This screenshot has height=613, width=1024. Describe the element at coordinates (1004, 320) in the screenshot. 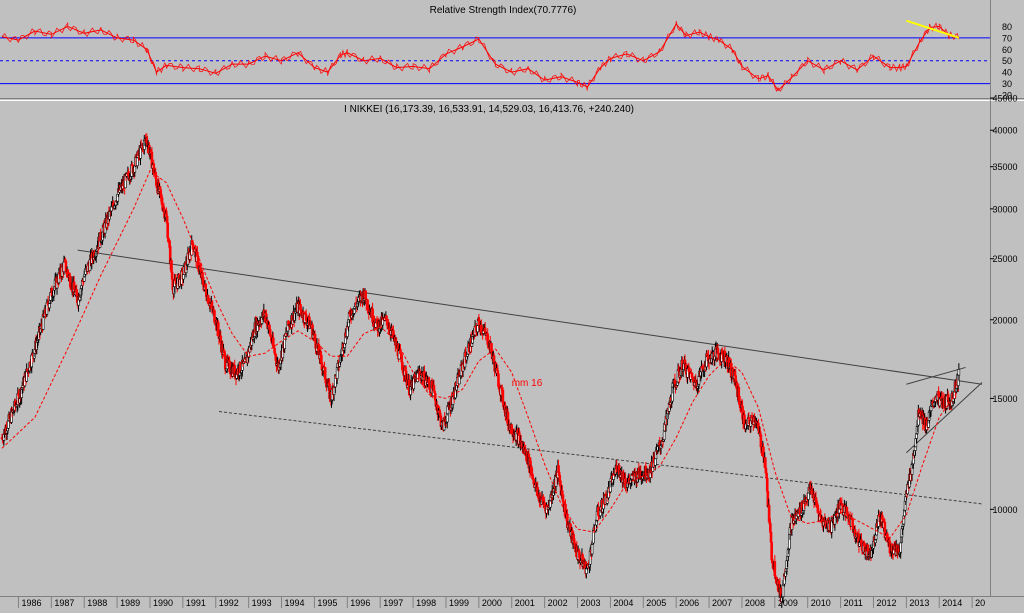

I see `price-tick-label: 20000` at that location.